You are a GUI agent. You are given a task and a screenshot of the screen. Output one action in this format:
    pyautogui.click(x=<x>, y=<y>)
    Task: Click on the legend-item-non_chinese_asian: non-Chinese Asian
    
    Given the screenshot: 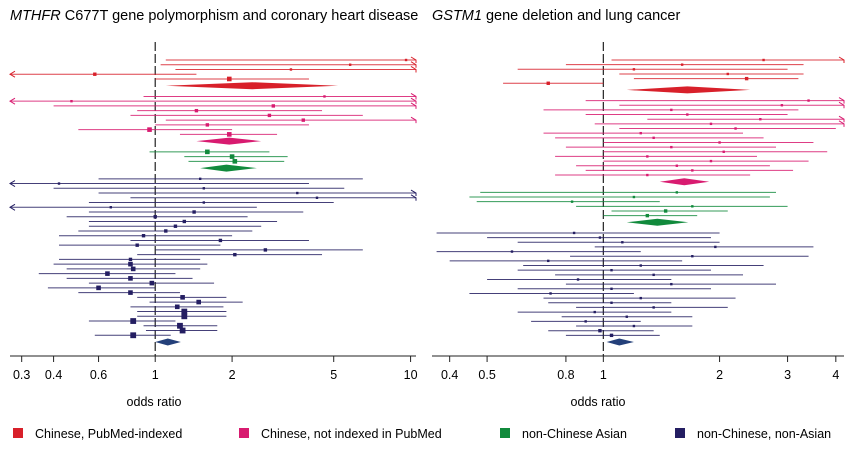 What is the action you would take?
    pyautogui.click(x=563, y=434)
    